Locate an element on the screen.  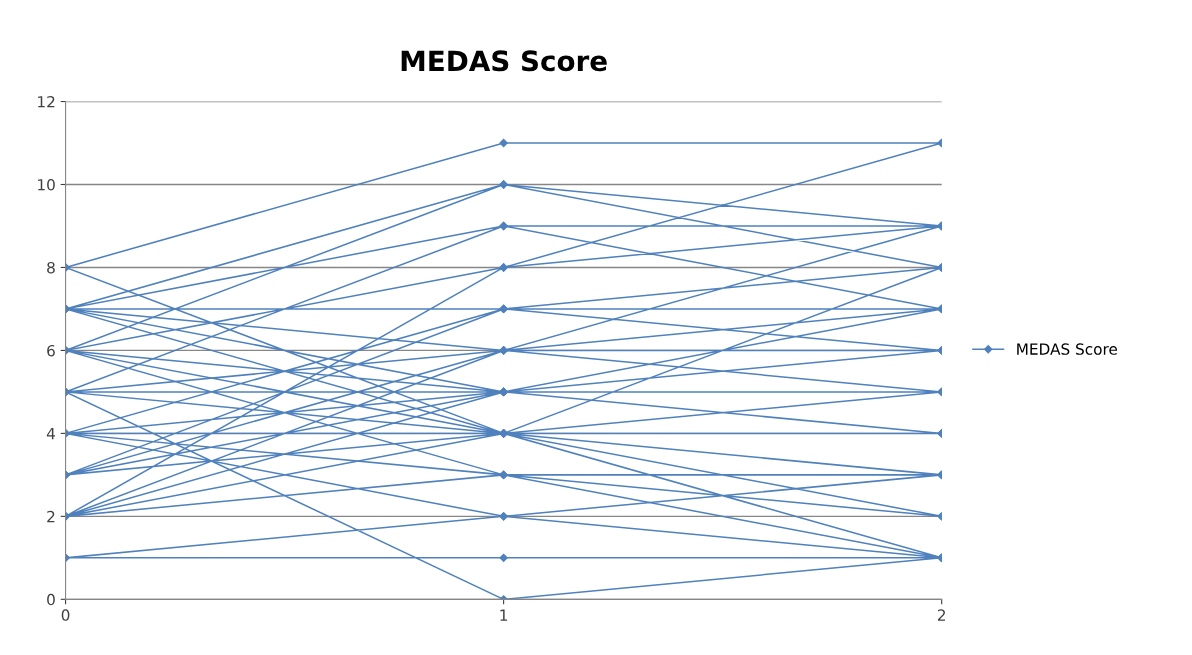
x-tick-label: 1 is located at coordinates (504, 615).